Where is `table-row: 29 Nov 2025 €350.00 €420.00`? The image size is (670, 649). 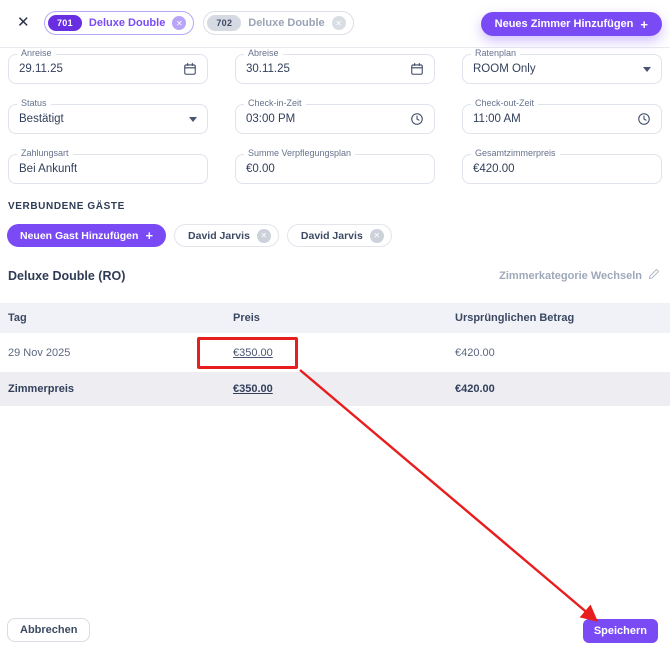
table-row: 29 Nov 2025 €350.00 €420.00 is located at coordinates (335, 352).